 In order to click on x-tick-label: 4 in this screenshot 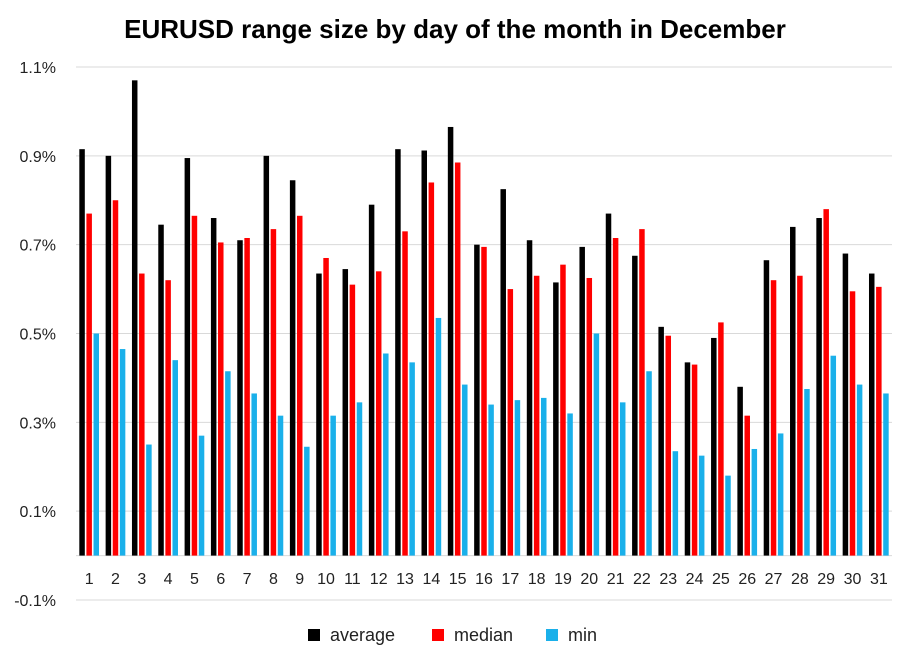, I will do `click(168, 579)`.